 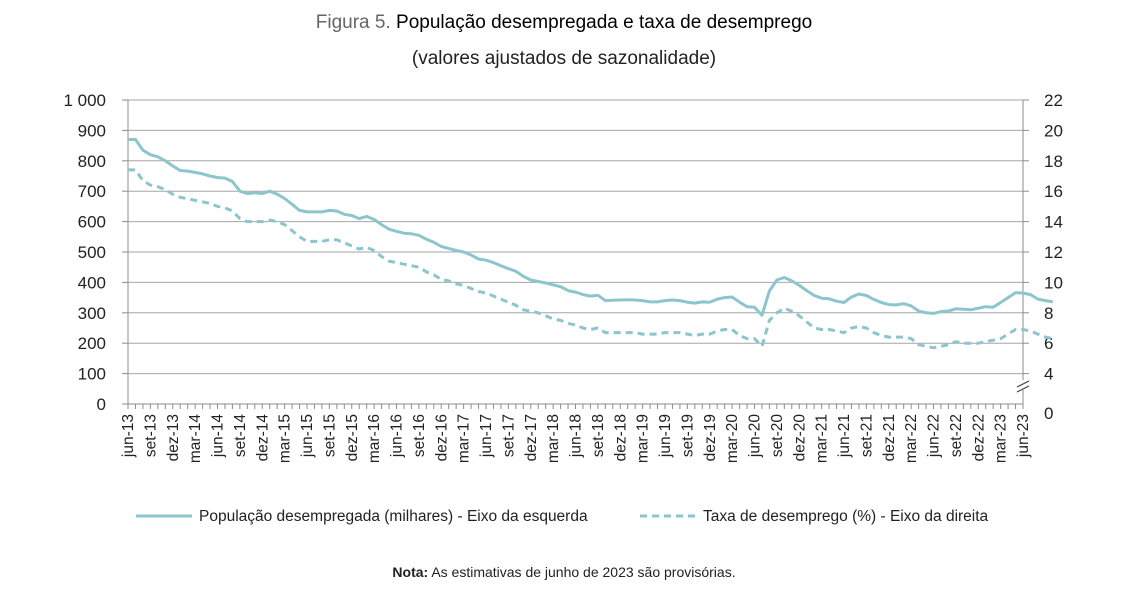 I want to click on x-tick-label: jun-15, so click(x=307, y=436).